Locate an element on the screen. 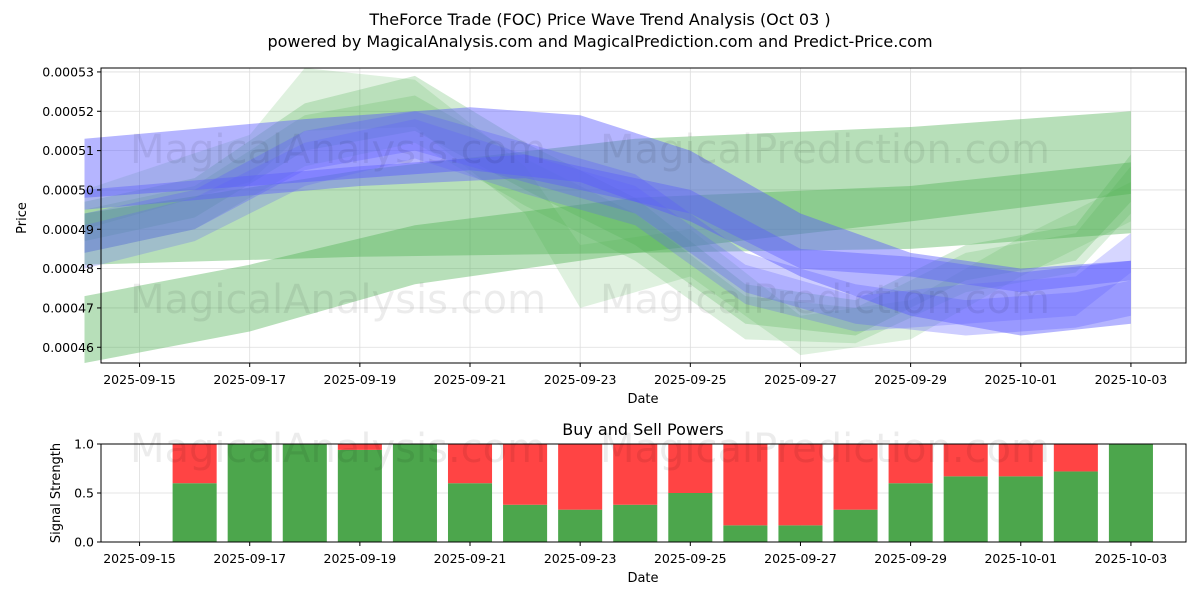 The height and width of the screenshot is (600, 1200). signal-title: Buy and Sell Powers is located at coordinates (643, 429).